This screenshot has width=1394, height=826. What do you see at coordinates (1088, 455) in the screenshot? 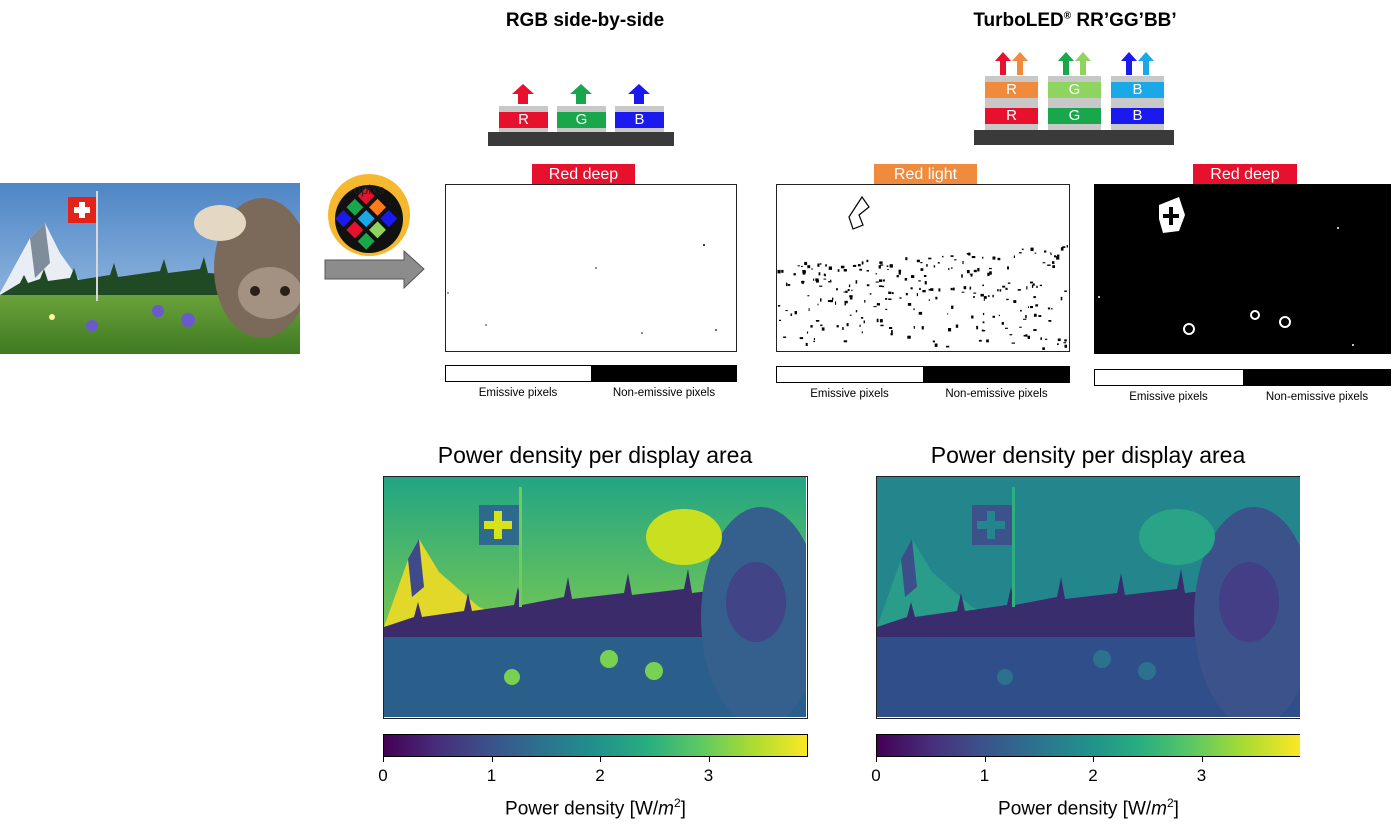
I see `power-plot-title-right: Power density per display area` at bounding box center [1088, 455].